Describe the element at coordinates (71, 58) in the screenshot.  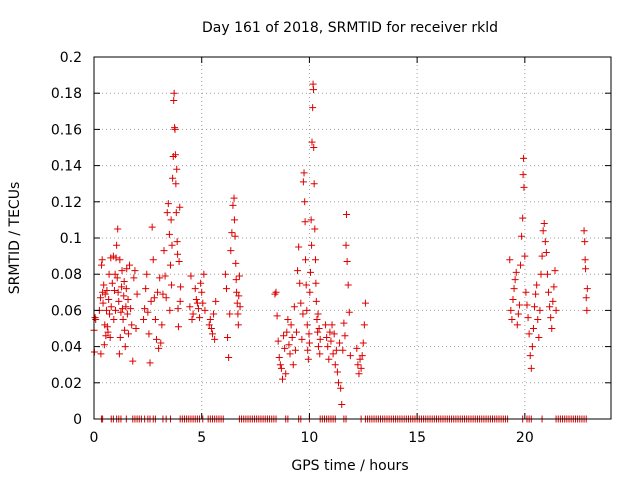
I see `y-tick-label: 0.2` at that location.